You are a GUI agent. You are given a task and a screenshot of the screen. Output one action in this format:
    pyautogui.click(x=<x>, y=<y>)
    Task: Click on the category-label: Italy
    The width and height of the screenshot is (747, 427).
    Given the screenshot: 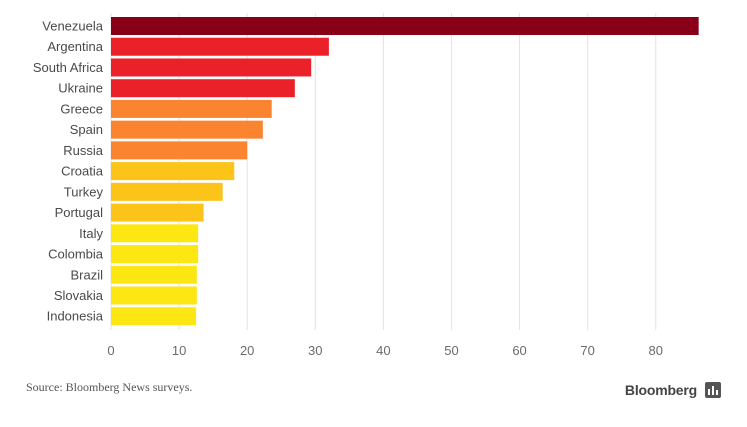 What is the action you would take?
    pyautogui.click(x=91, y=233)
    